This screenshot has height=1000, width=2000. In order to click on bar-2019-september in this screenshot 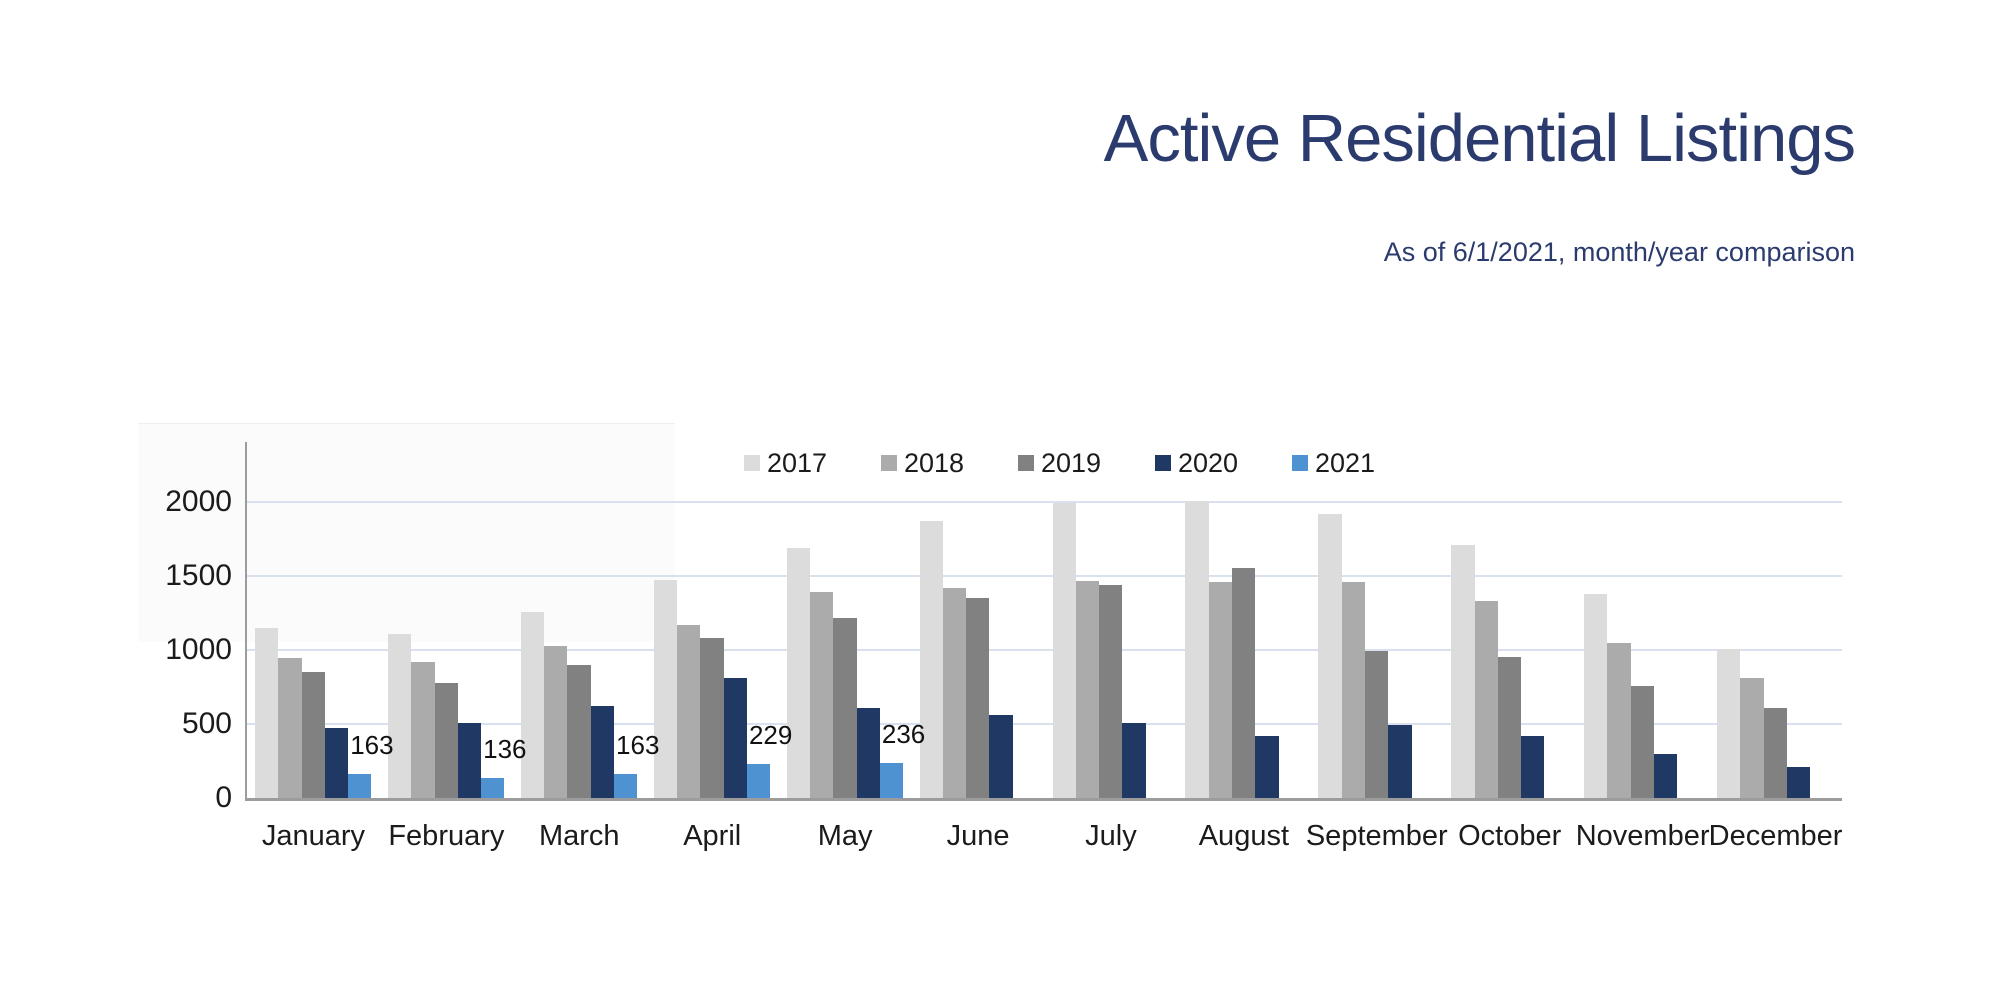, I will do `click(1376, 724)`.